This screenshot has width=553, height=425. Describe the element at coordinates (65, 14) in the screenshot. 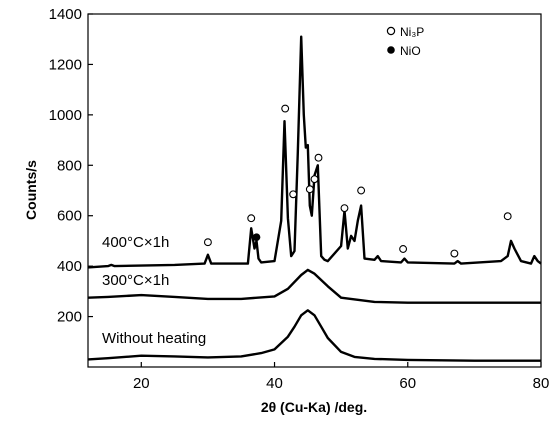

I see `y-tick-label: 1400` at that location.